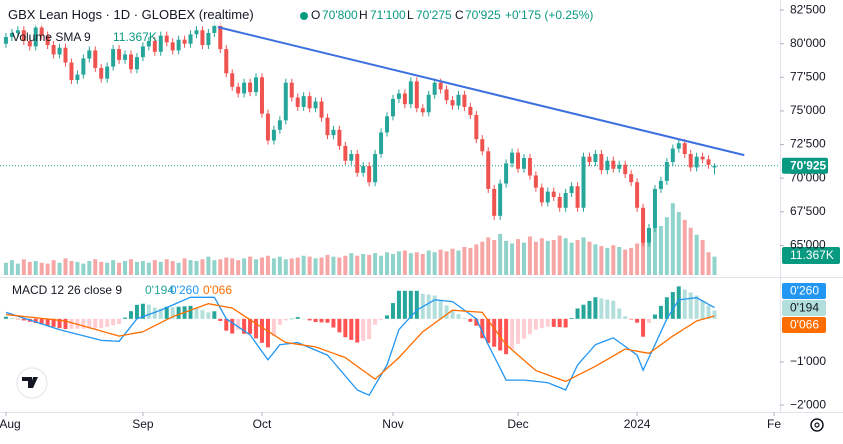 Image resolution: width=843 pixels, height=444 pixels. Describe the element at coordinates (808, 177) in the screenshot. I see `y-tick-label: 70'000` at that location.